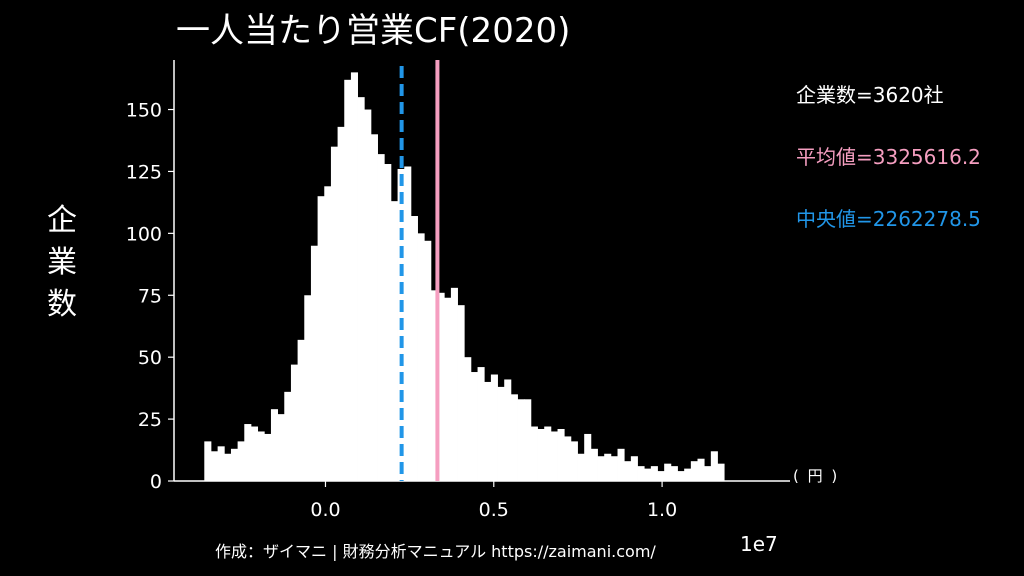  What do you see at coordinates (888, 157) in the screenshot?
I see `mean-annotation: 平均値=3325616.2` at bounding box center [888, 157].